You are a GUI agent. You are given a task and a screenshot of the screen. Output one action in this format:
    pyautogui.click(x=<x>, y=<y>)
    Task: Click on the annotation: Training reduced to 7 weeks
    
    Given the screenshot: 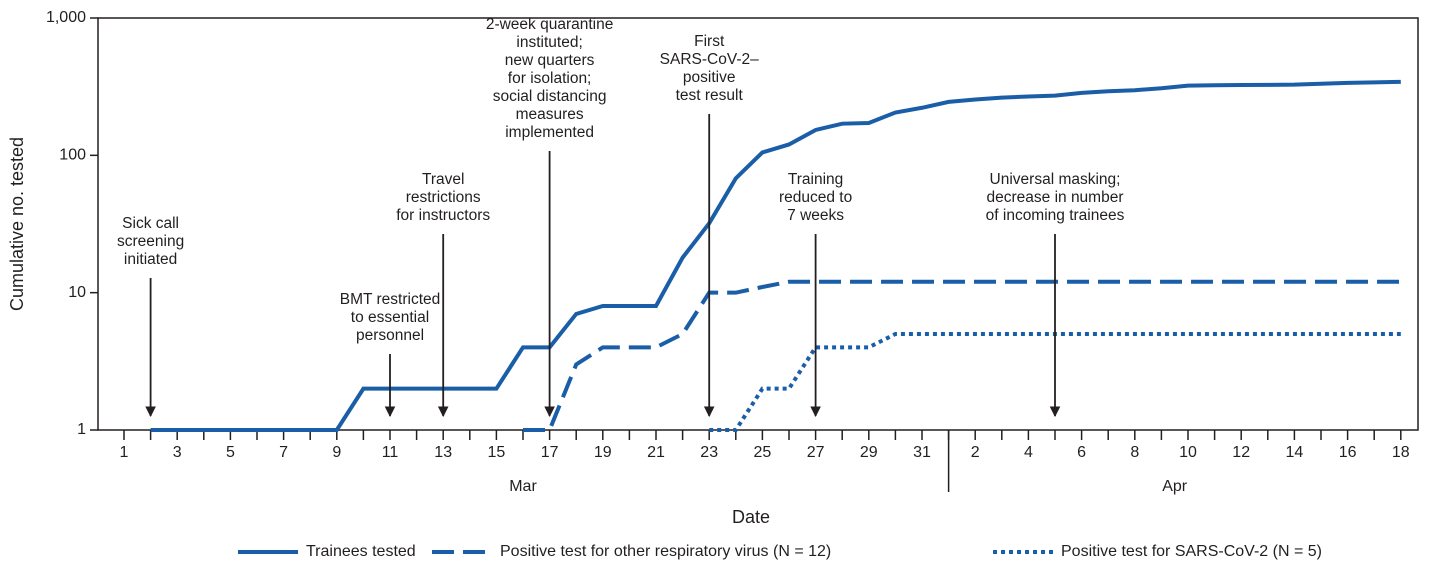 What is the action you would take?
    pyautogui.click(x=815, y=197)
    